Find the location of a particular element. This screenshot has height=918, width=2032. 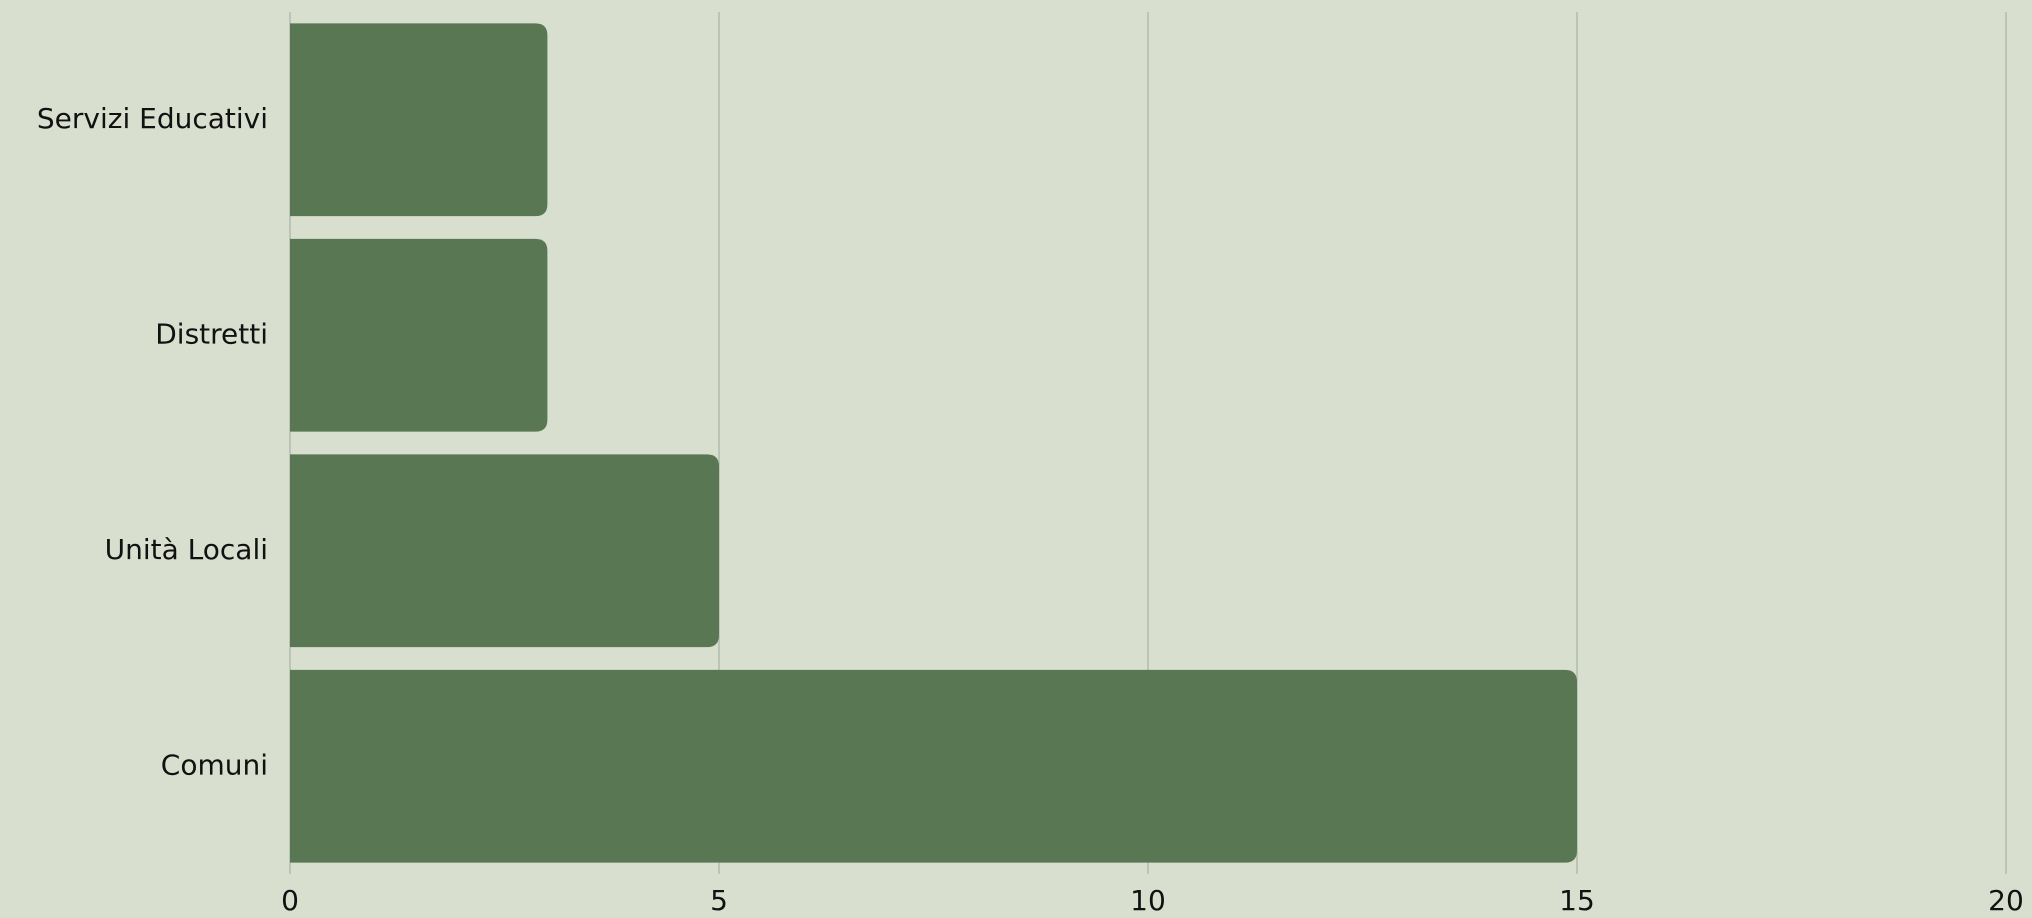

x-tick-label: 5 is located at coordinates (719, 900).